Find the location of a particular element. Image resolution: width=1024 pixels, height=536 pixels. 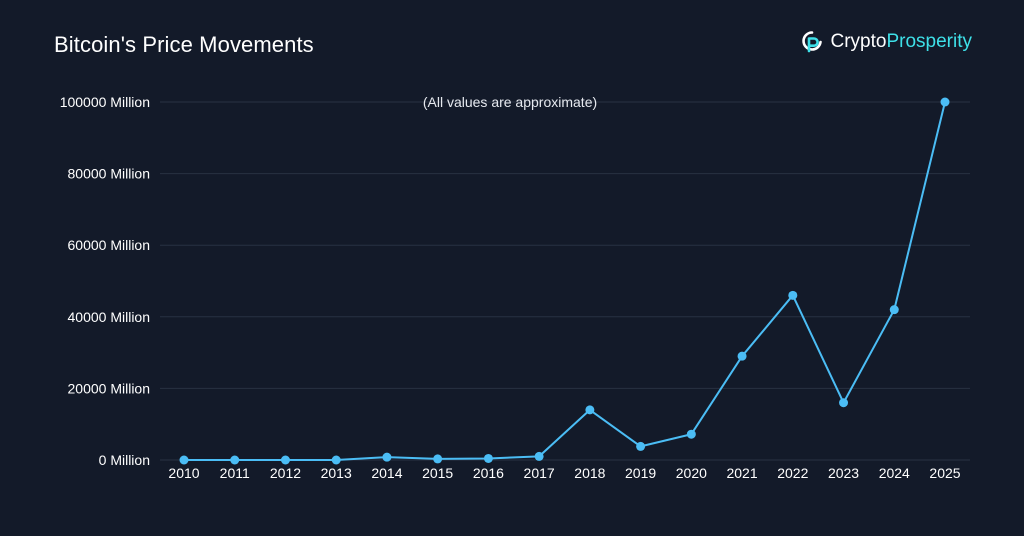

chart-title: Bitcoin's Price Movements is located at coordinates (184, 44).